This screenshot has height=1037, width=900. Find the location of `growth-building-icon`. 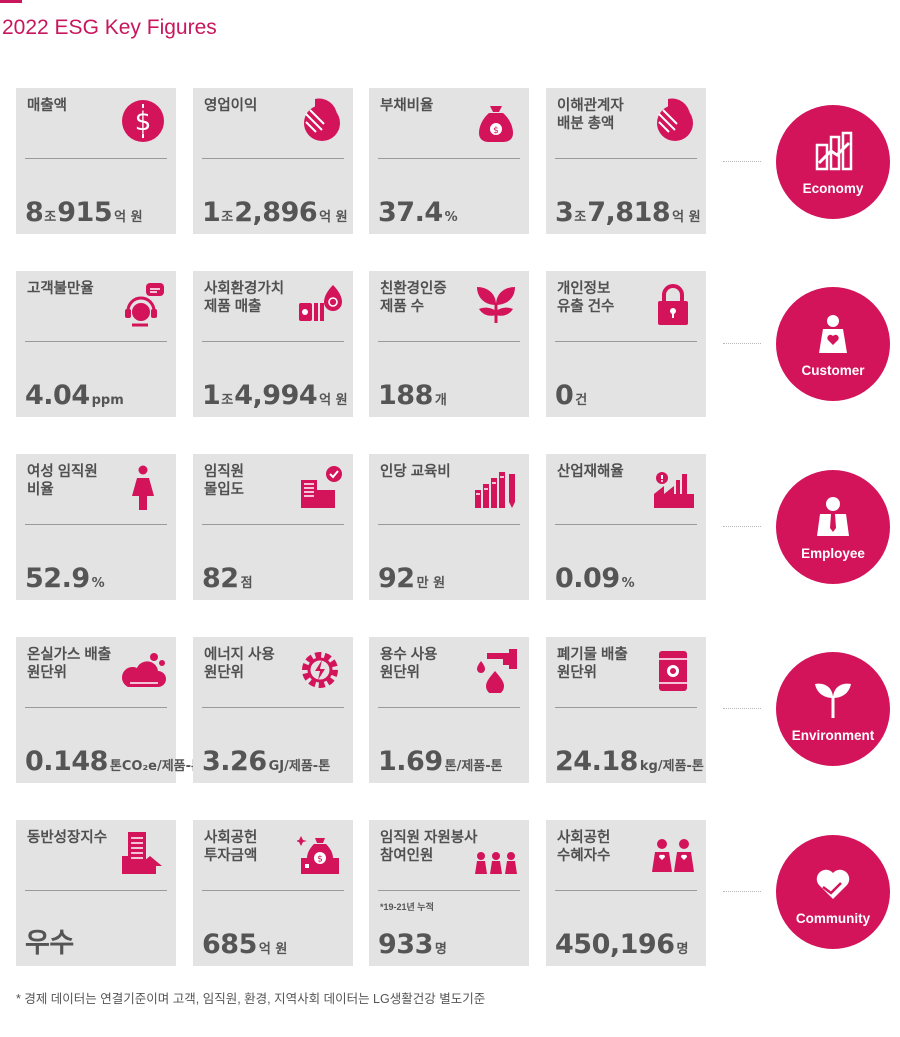

growth-building-icon is located at coordinates (143, 853).